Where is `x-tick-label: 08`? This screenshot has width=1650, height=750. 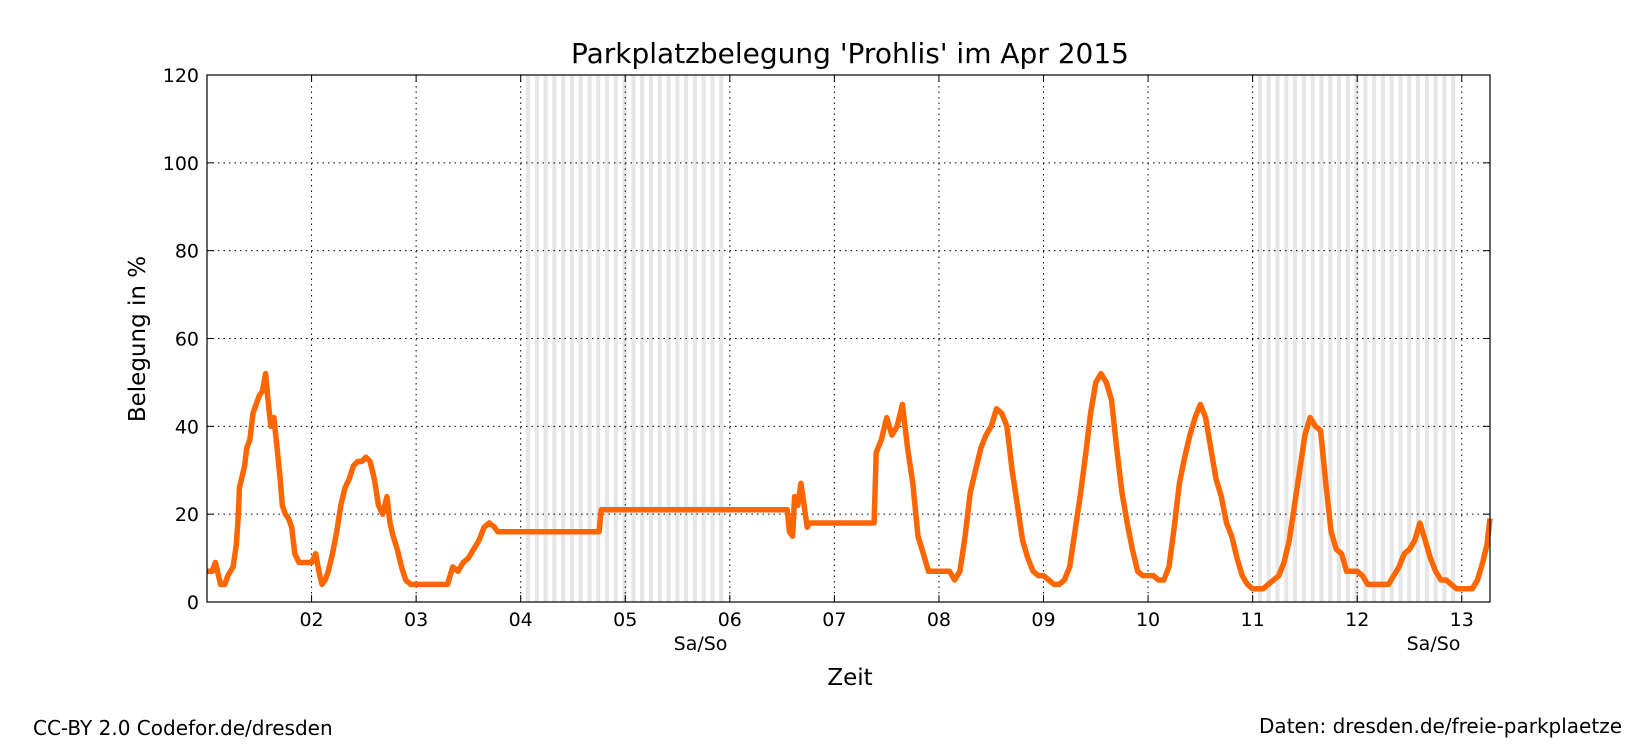 x-tick-label: 08 is located at coordinates (939, 620).